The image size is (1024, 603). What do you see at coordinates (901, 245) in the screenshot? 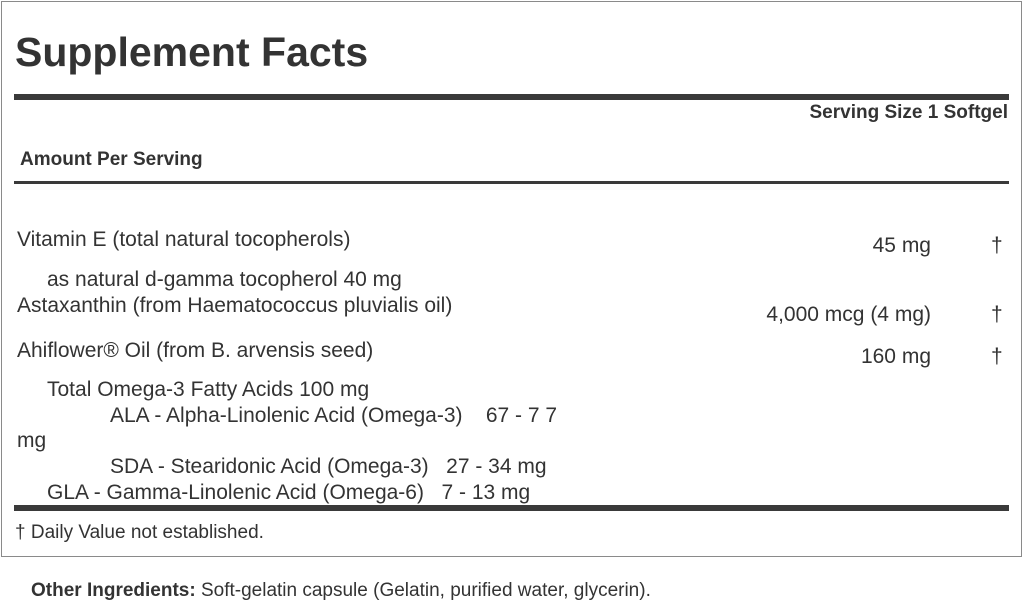
I see `row-amount: 45 mg` at bounding box center [901, 245].